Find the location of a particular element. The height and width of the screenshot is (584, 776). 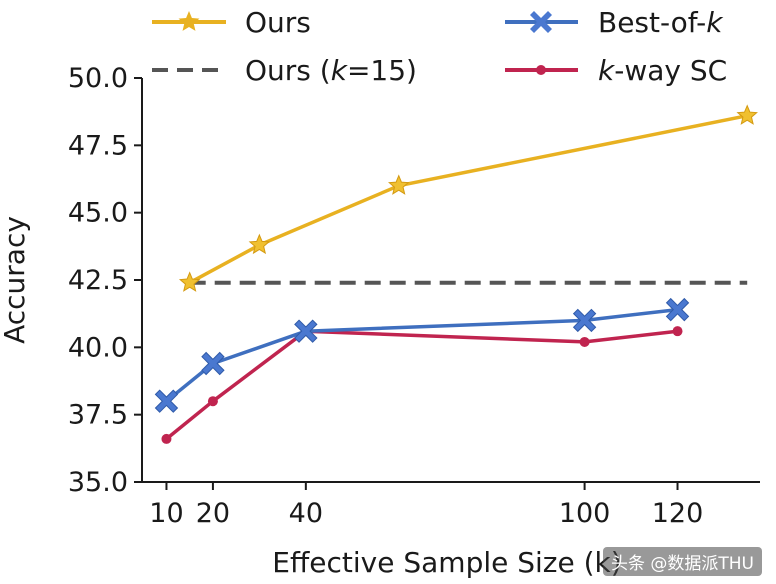

legend: Ours Ours (k=15) Best-of-k k-way SC is located at coordinates (439, 46).